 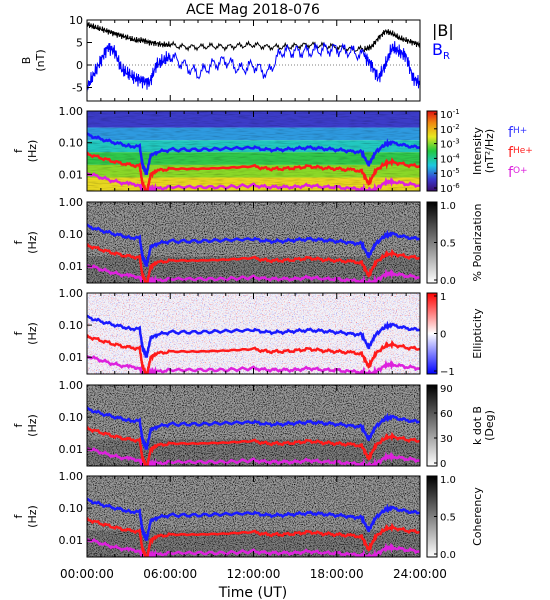 I want to click on colorbar-tick-exponent: -6, so click(x=457, y=186).